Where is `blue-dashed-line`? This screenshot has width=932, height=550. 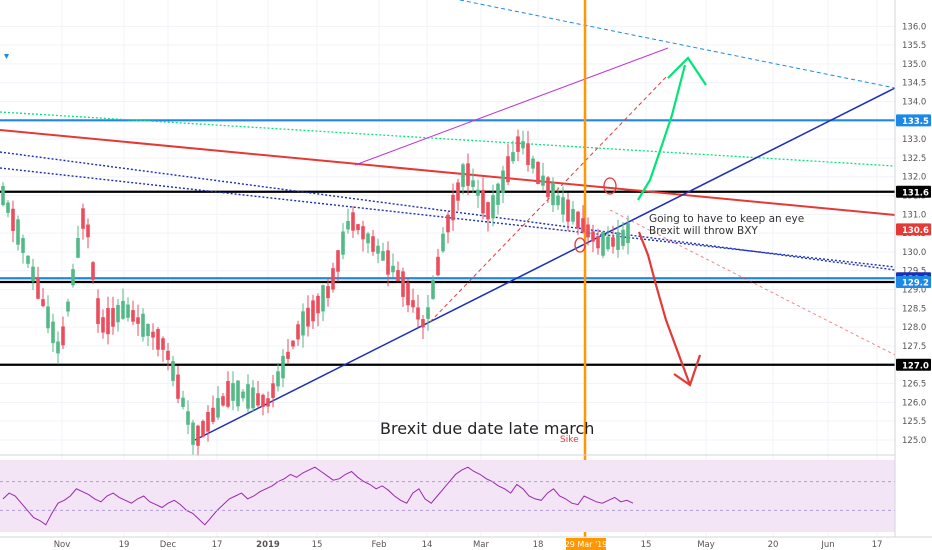 blue-dashed-line is located at coordinates (677, 44).